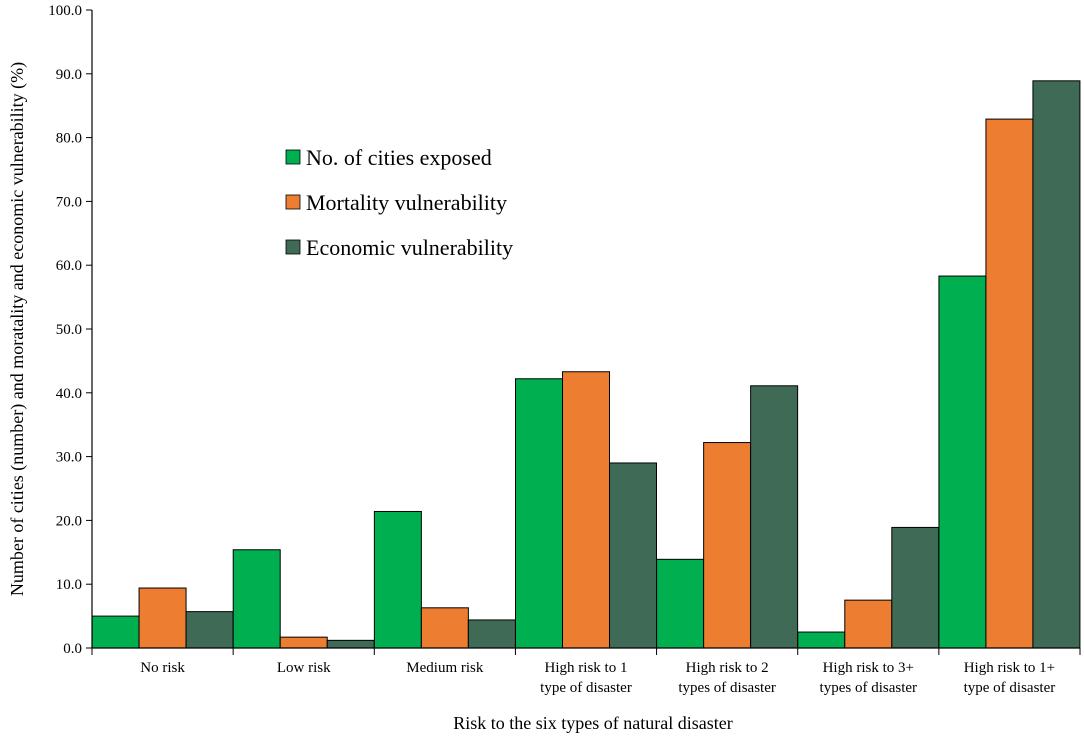 The height and width of the screenshot is (743, 1084). What do you see at coordinates (72, 649) in the screenshot?
I see `y-tick-label: 0.0` at bounding box center [72, 649].